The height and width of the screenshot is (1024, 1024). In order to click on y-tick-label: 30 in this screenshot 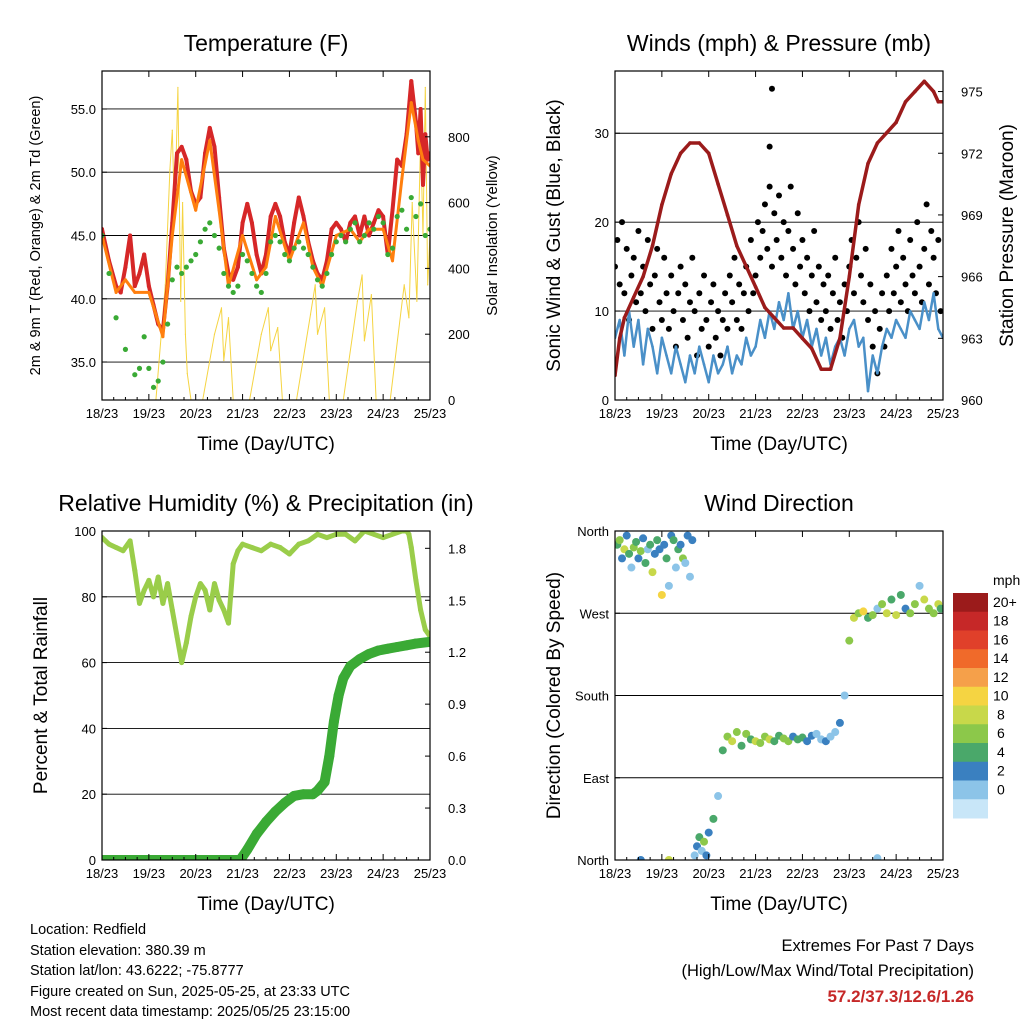, I will do `click(602, 133)`.